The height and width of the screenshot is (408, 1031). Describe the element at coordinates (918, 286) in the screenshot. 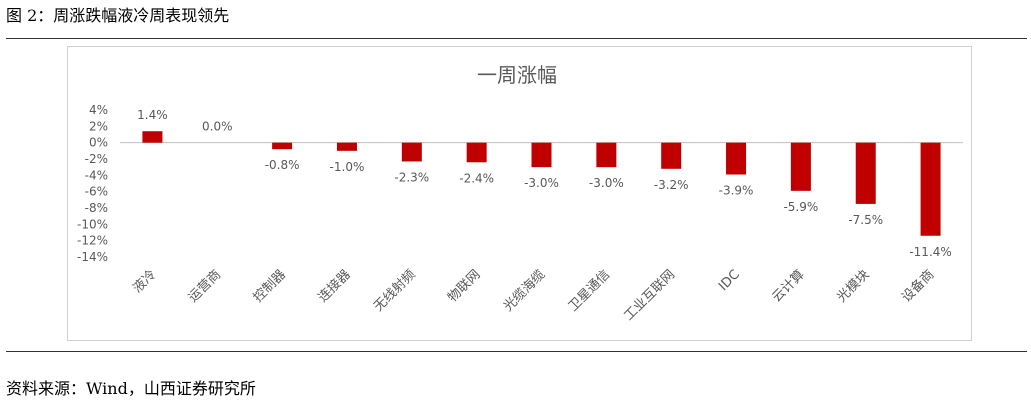

I see `category-label: 设备商` at that location.